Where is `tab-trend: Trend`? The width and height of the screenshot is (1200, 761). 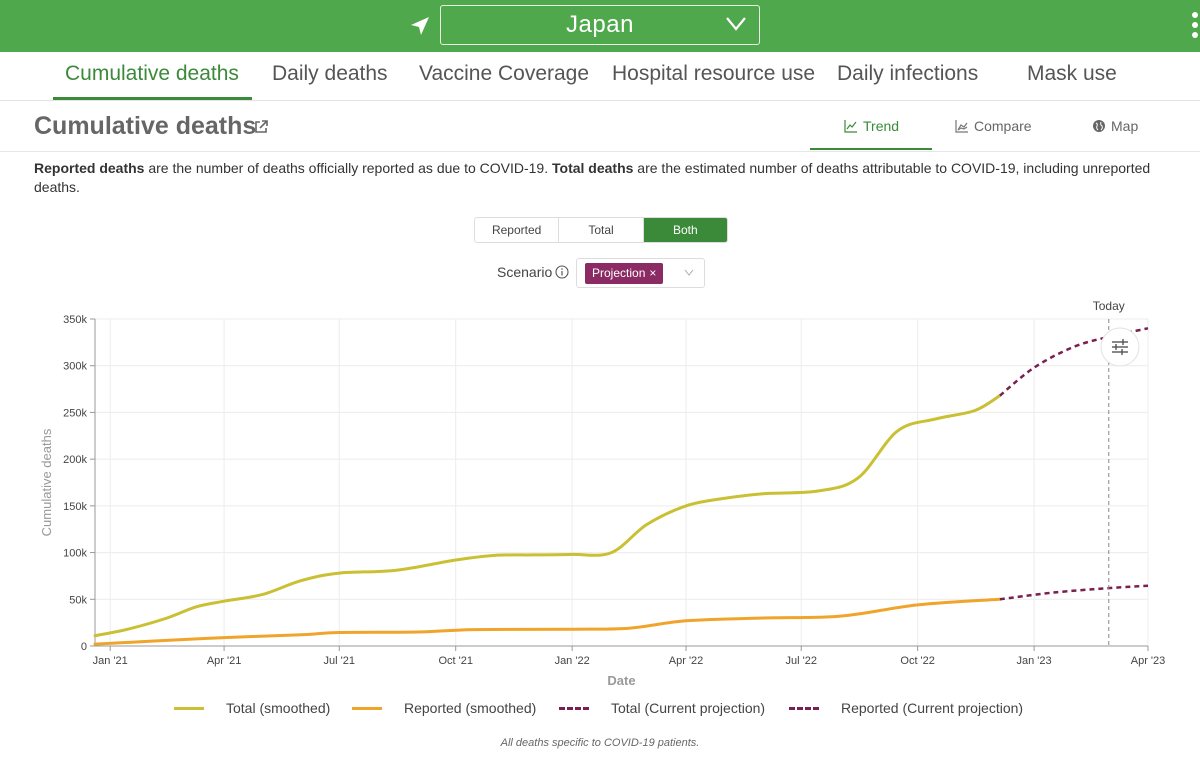
tab-trend: Trend is located at coordinates (871, 126).